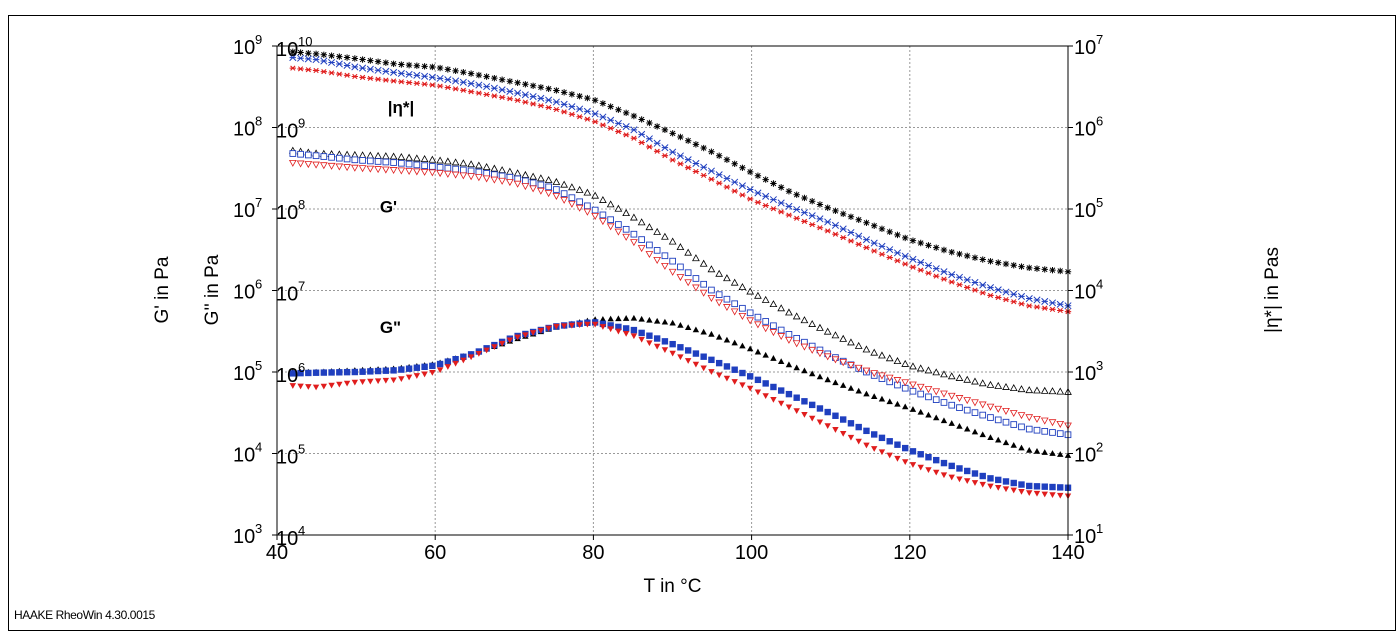 The width and height of the screenshot is (1400, 635). I want to click on x-tick-label: 80, so click(593, 553).